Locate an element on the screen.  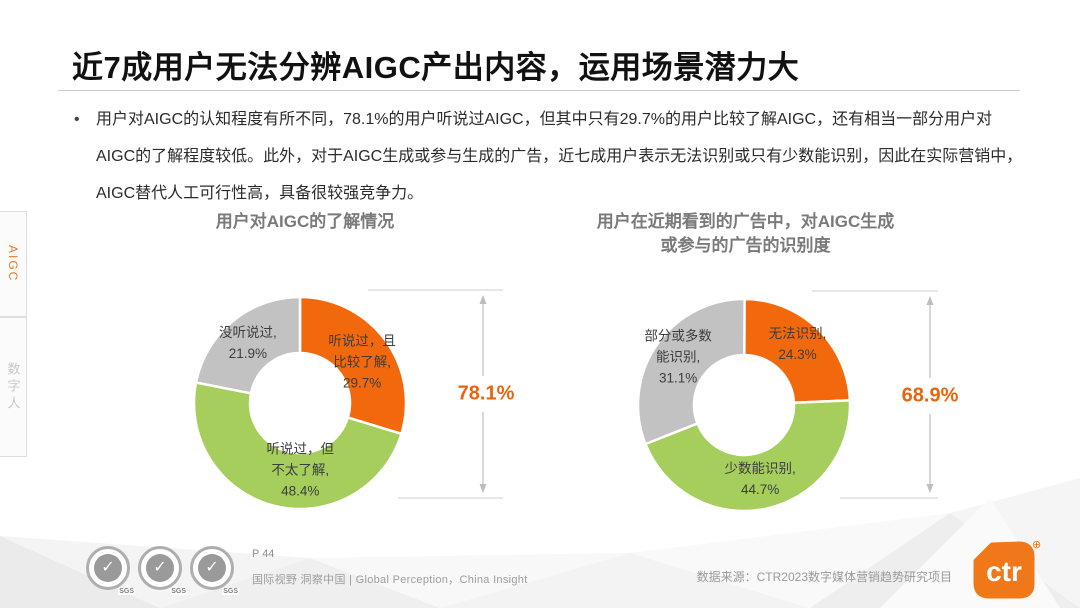
sidebar-tab-aigc-label: AIGC is located at coordinates (13, 264).